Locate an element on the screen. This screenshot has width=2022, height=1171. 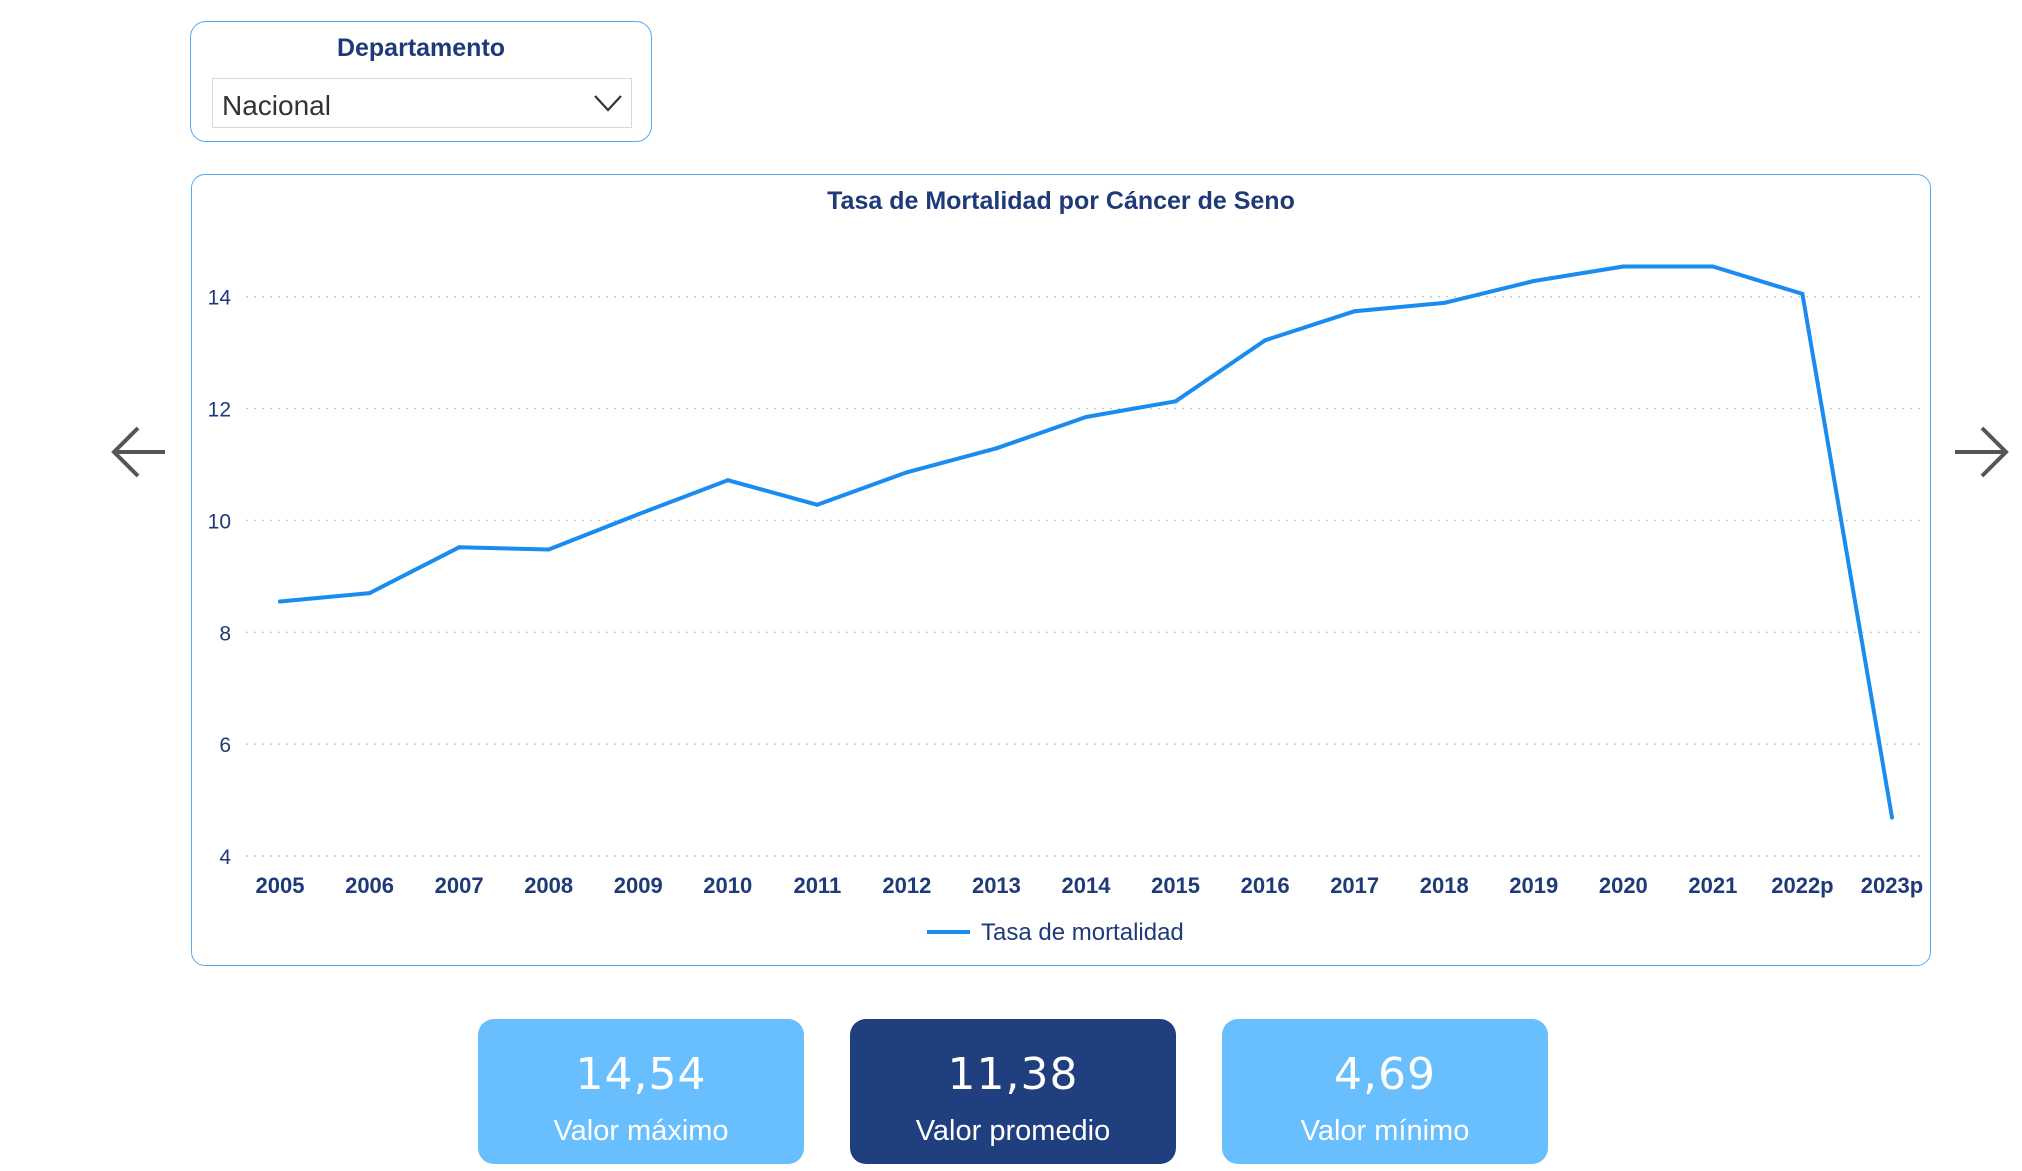
y-tick-label: 8 is located at coordinates (225, 633).